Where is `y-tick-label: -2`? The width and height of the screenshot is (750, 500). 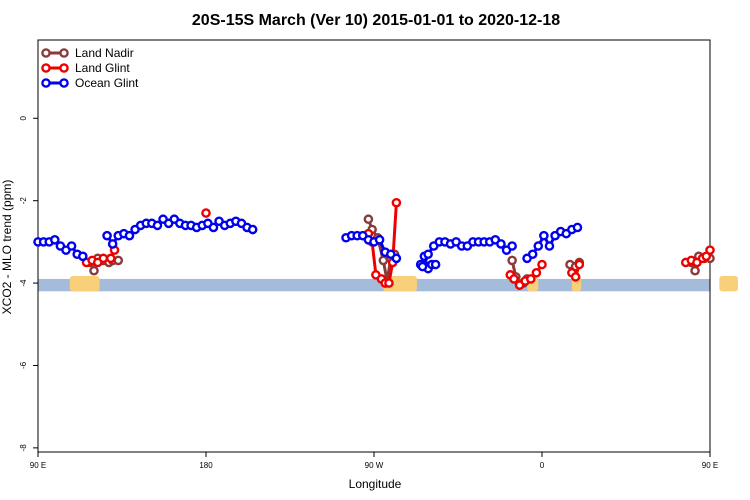 y-tick-label: -2 is located at coordinates (23, 201).